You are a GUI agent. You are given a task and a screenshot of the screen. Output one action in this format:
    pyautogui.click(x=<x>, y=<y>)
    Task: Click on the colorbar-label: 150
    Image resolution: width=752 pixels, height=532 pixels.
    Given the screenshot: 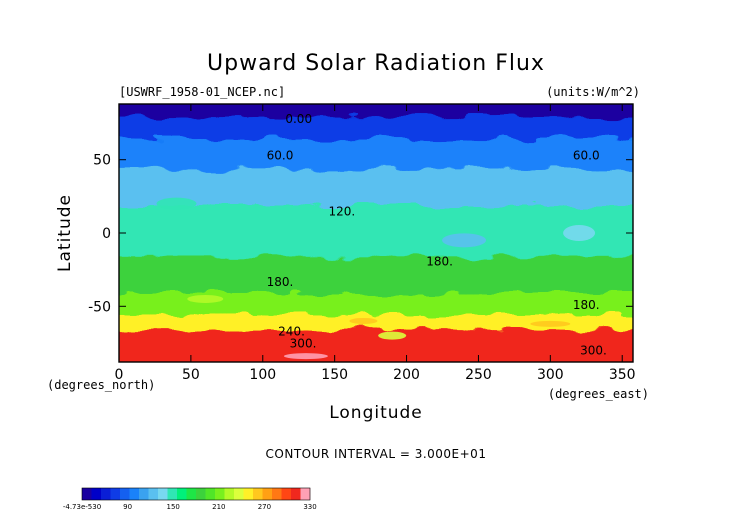 What is the action you would take?
    pyautogui.click(x=173, y=507)
    